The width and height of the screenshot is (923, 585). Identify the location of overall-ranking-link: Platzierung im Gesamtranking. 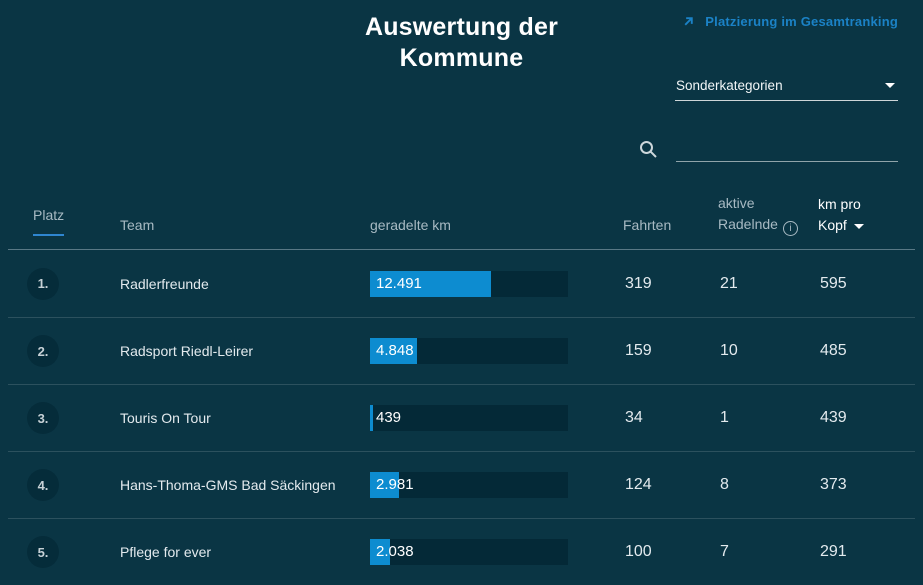
(789, 21).